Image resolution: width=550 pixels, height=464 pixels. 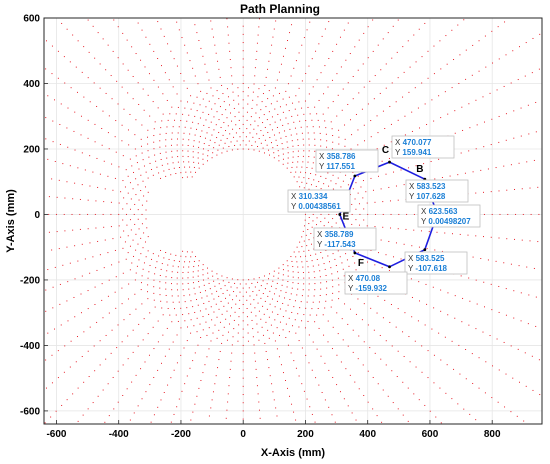 What do you see at coordinates (439, 211) in the screenshot?
I see `datatip-x-text: X 623.563` at bounding box center [439, 211].